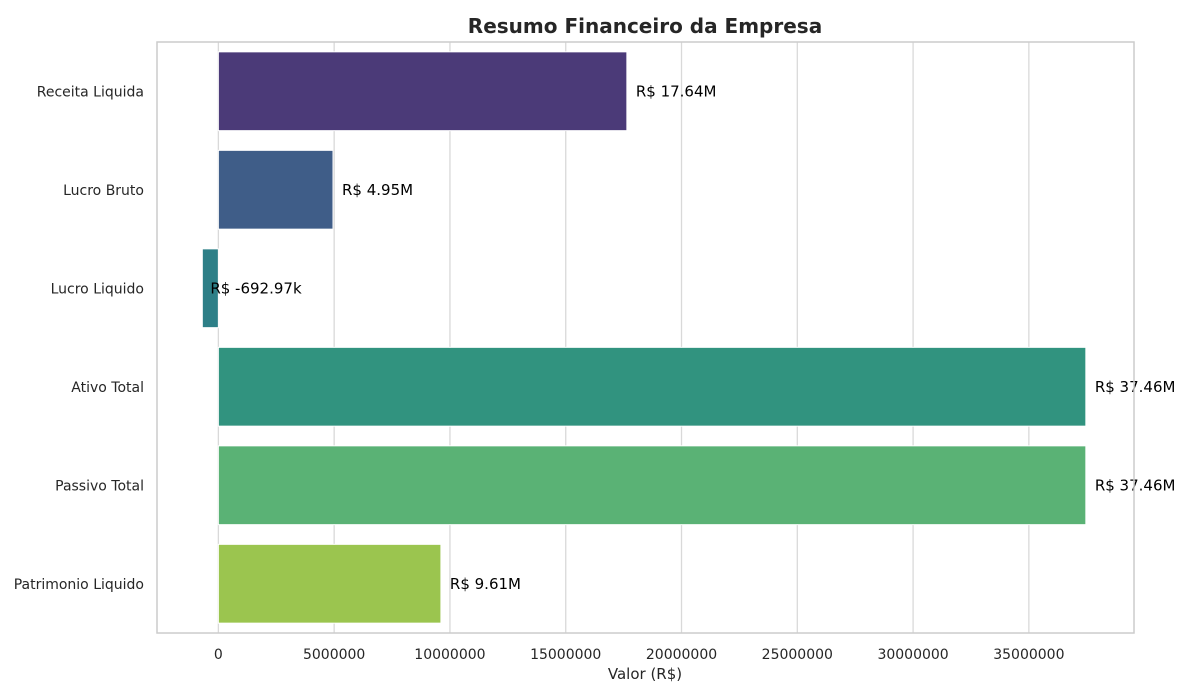 This screenshot has width=1200, height=700. Describe the element at coordinates (218, 655) in the screenshot. I see `x-tick-label: 0` at that location.